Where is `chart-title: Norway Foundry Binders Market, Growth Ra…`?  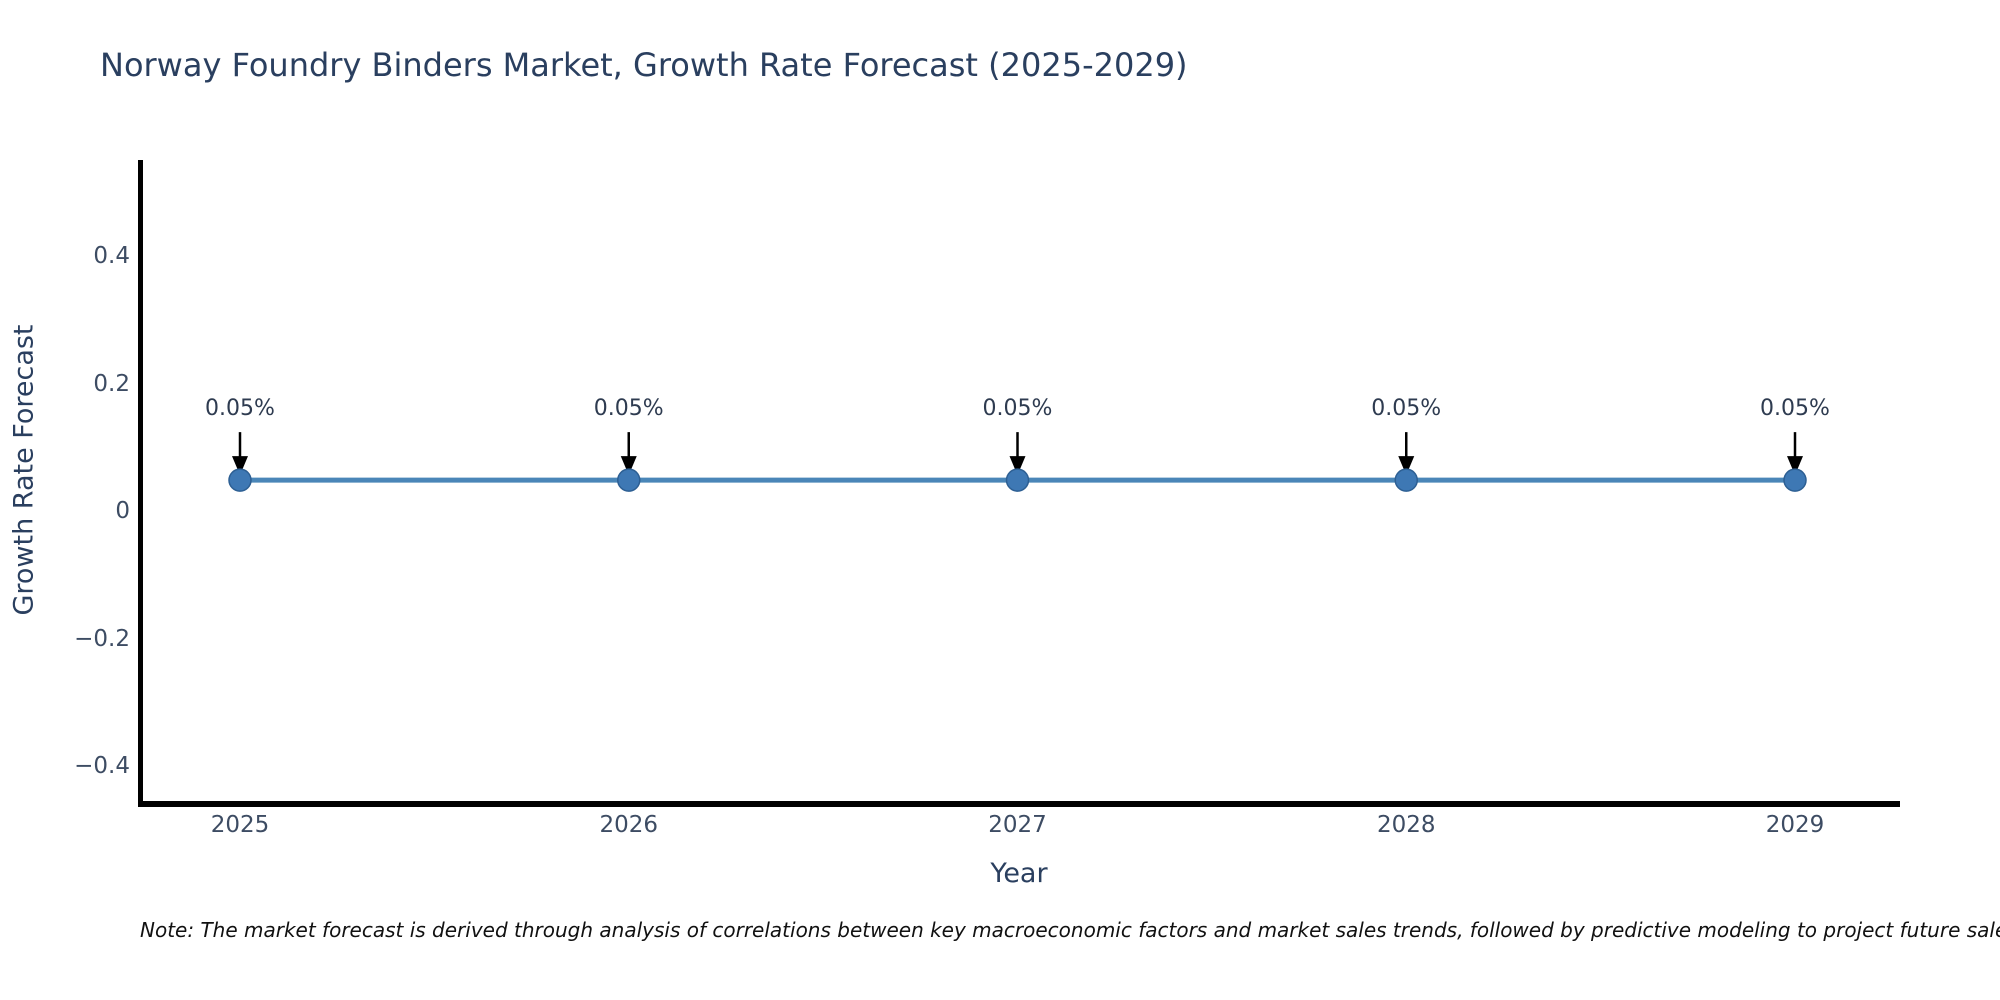 chart-title: Norway Foundry Binders Market, Growth Ra… is located at coordinates (644, 65).